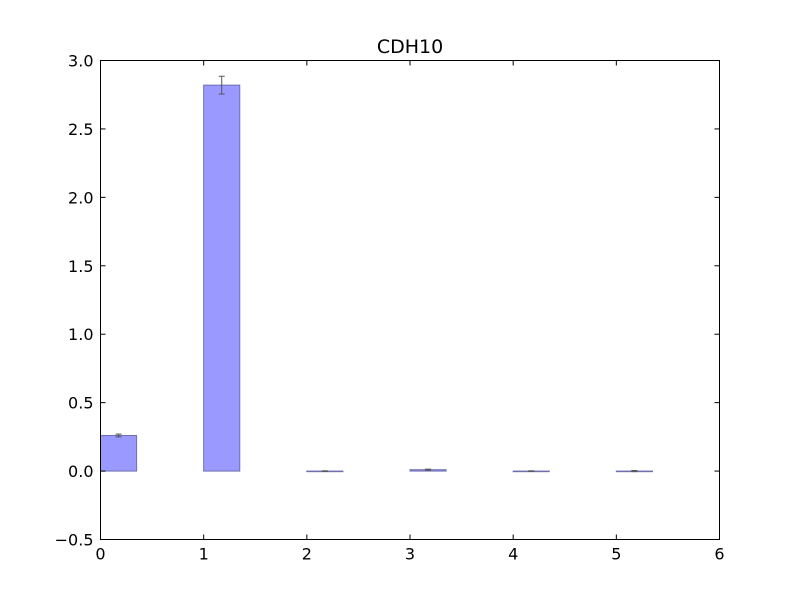  I want to click on y-tick-label: 2.0, so click(80, 197).